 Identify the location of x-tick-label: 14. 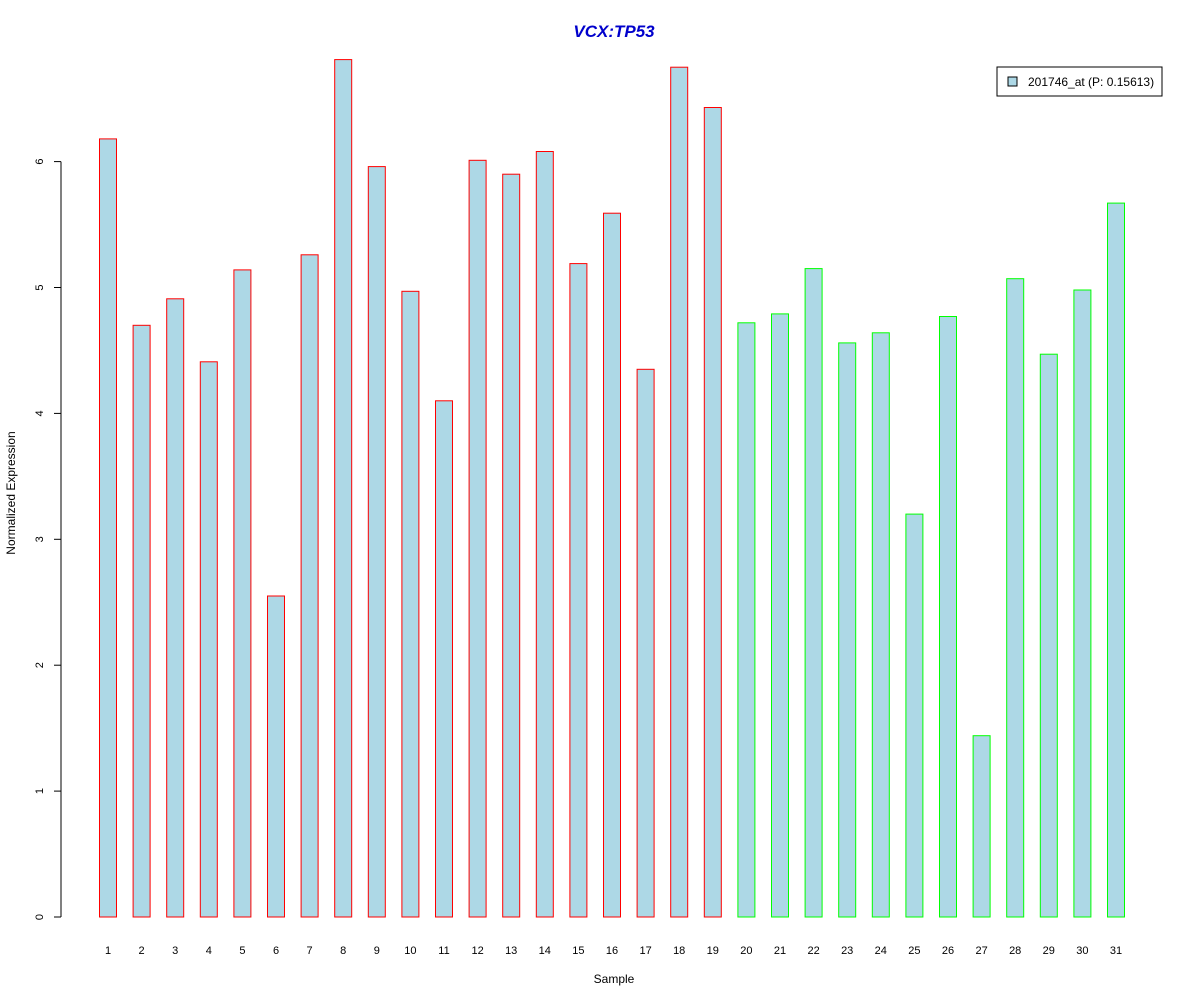
(545, 951).